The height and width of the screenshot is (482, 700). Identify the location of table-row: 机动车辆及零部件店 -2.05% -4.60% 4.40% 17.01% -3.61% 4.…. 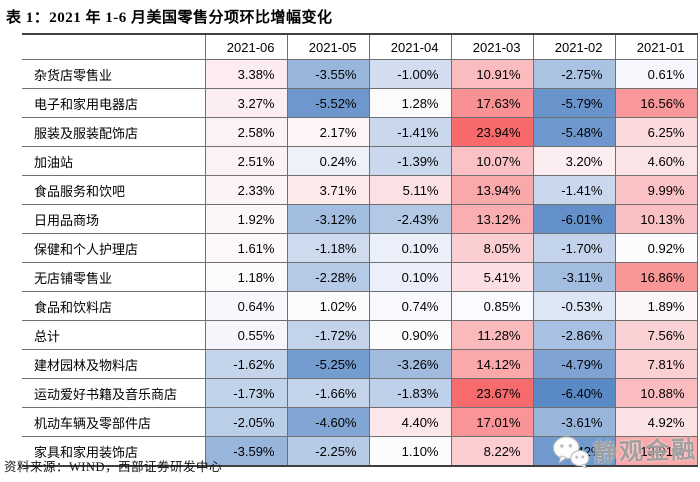
(360, 422).